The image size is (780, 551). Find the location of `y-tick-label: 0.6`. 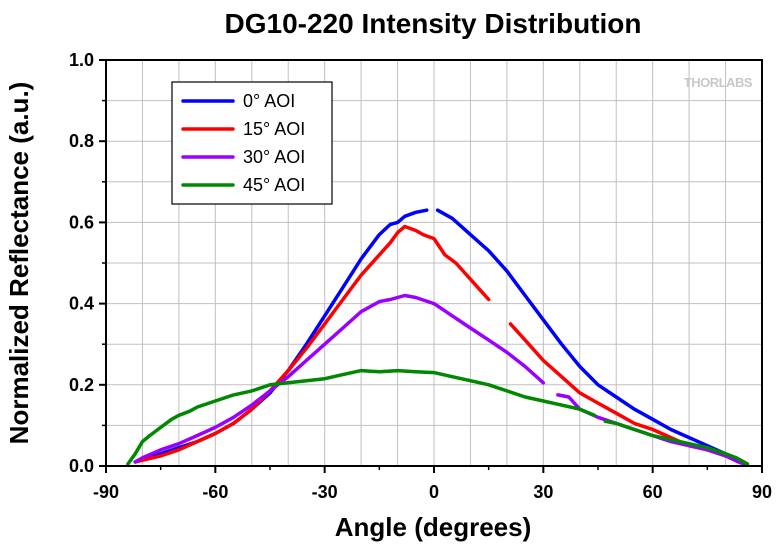

y-tick-label: 0.6 is located at coordinates (81, 222).